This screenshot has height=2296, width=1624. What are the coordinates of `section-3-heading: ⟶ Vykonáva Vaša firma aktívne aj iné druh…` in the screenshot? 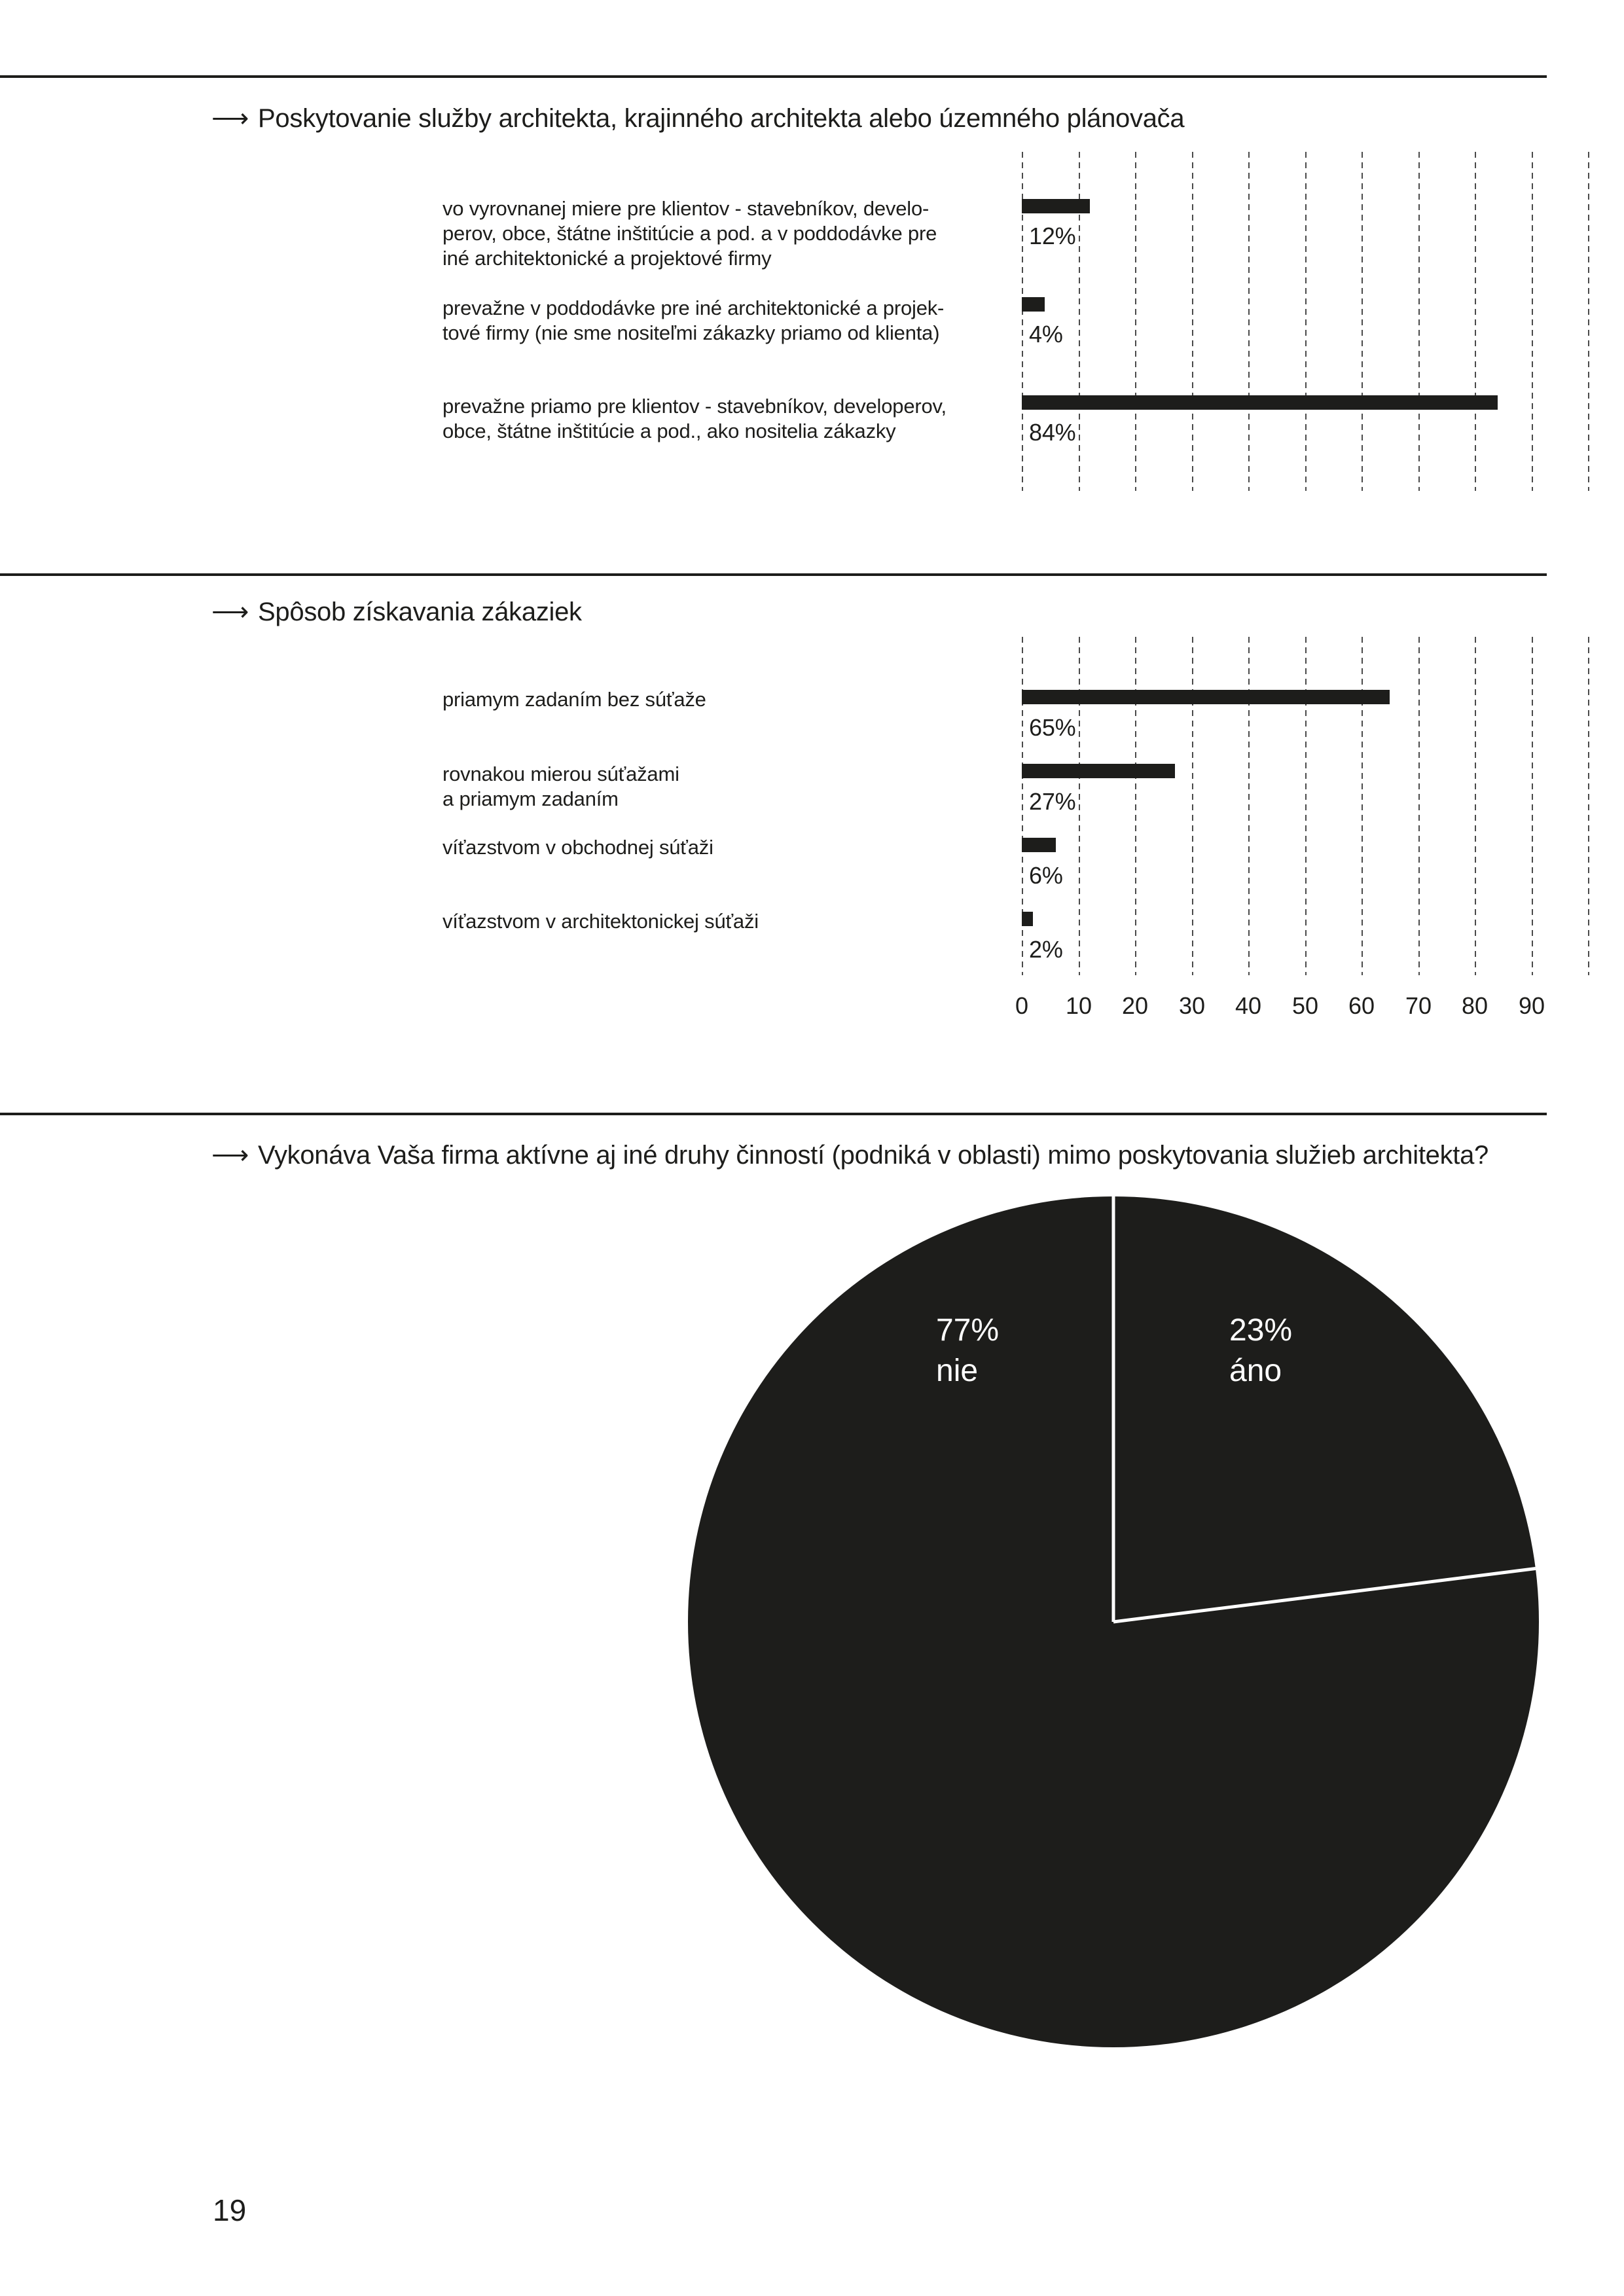 It's located at (850, 1155).